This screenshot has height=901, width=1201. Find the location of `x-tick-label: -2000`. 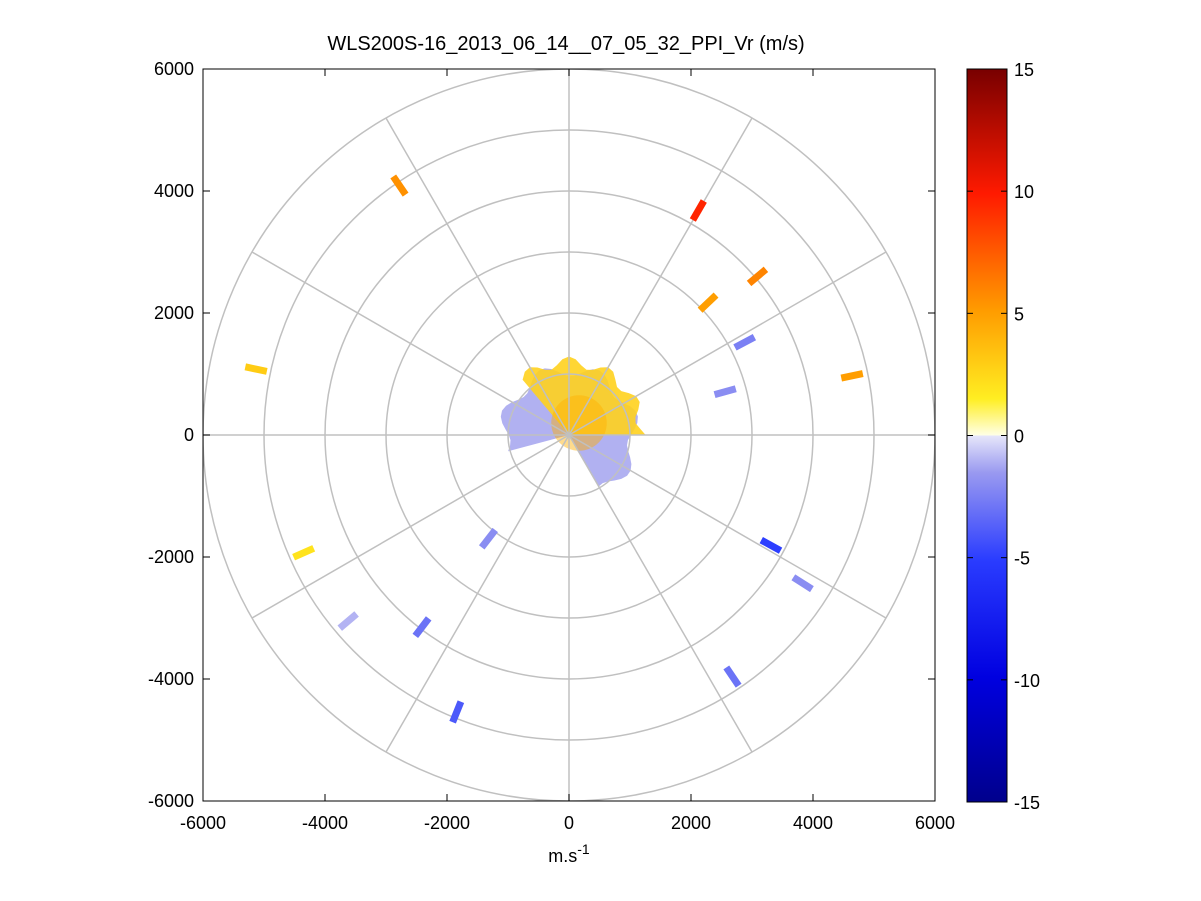

x-tick-label: -2000 is located at coordinates (447, 823).